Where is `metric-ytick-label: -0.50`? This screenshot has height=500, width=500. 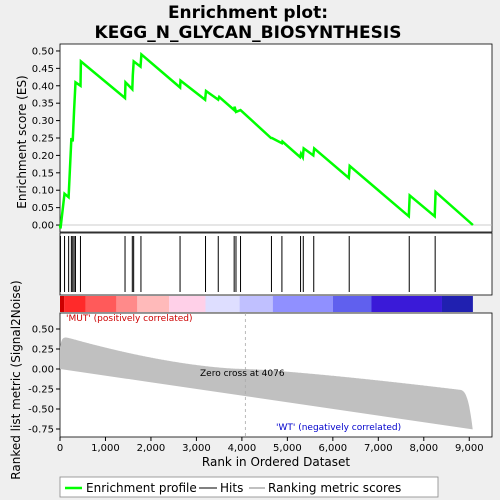 metric-ytick-label: -0.50 is located at coordinates (41, 410).